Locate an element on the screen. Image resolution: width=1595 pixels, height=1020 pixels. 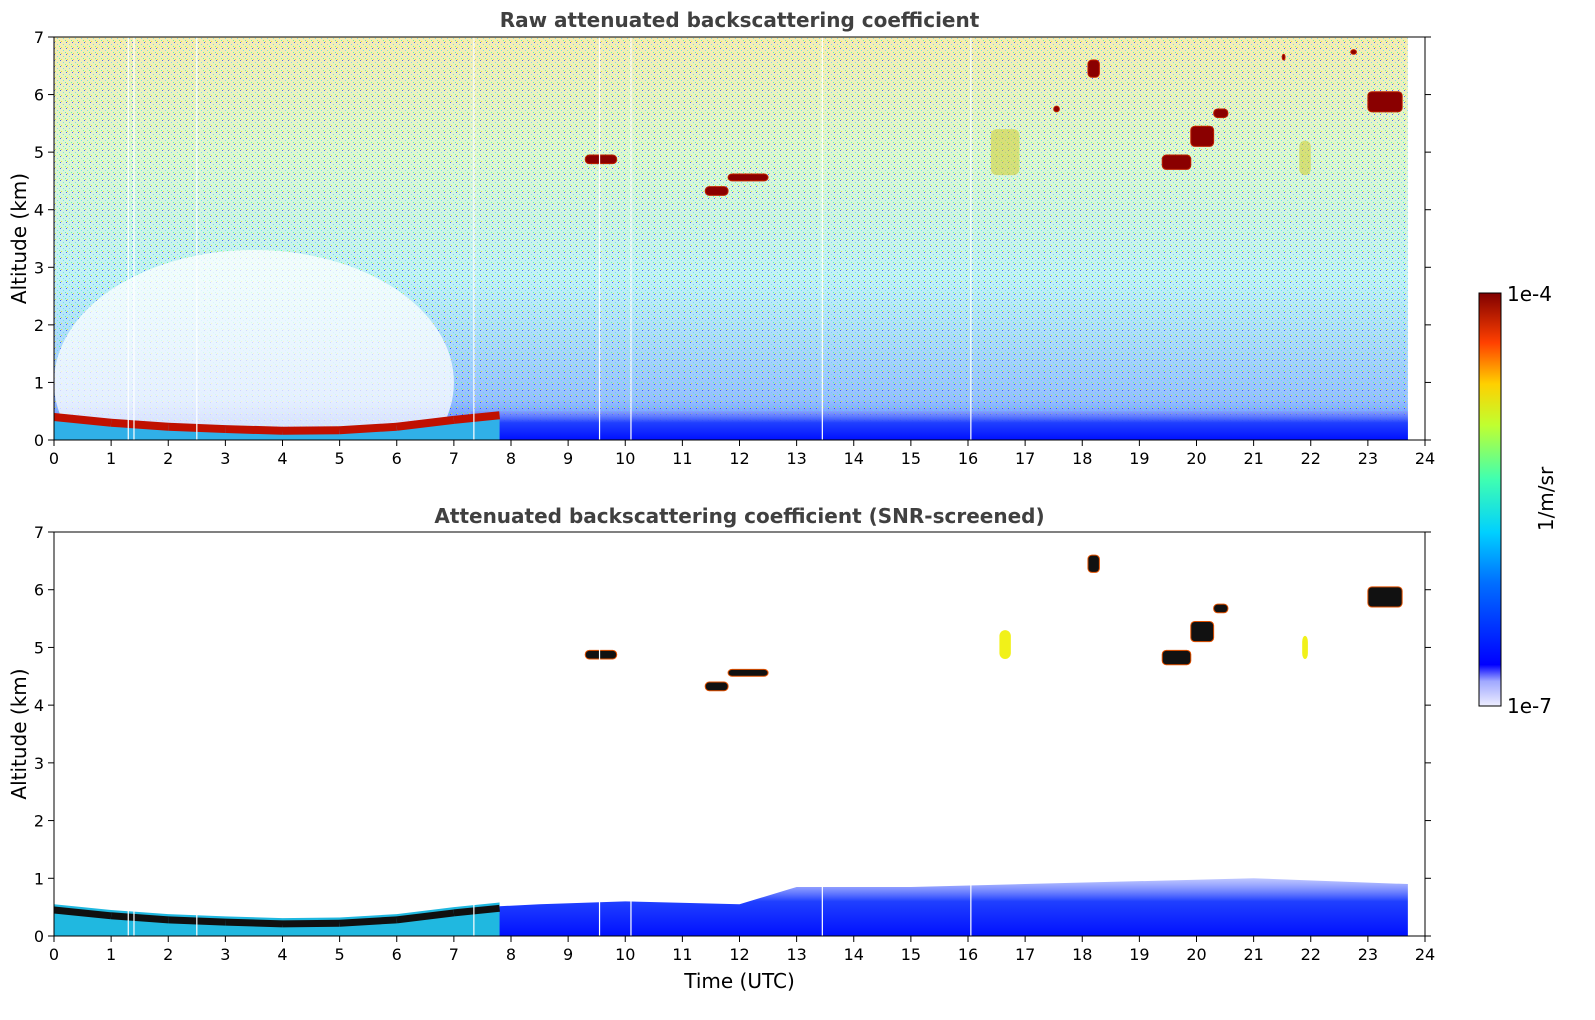
x-tick-label: 10 is located at coordinates (625, 954).